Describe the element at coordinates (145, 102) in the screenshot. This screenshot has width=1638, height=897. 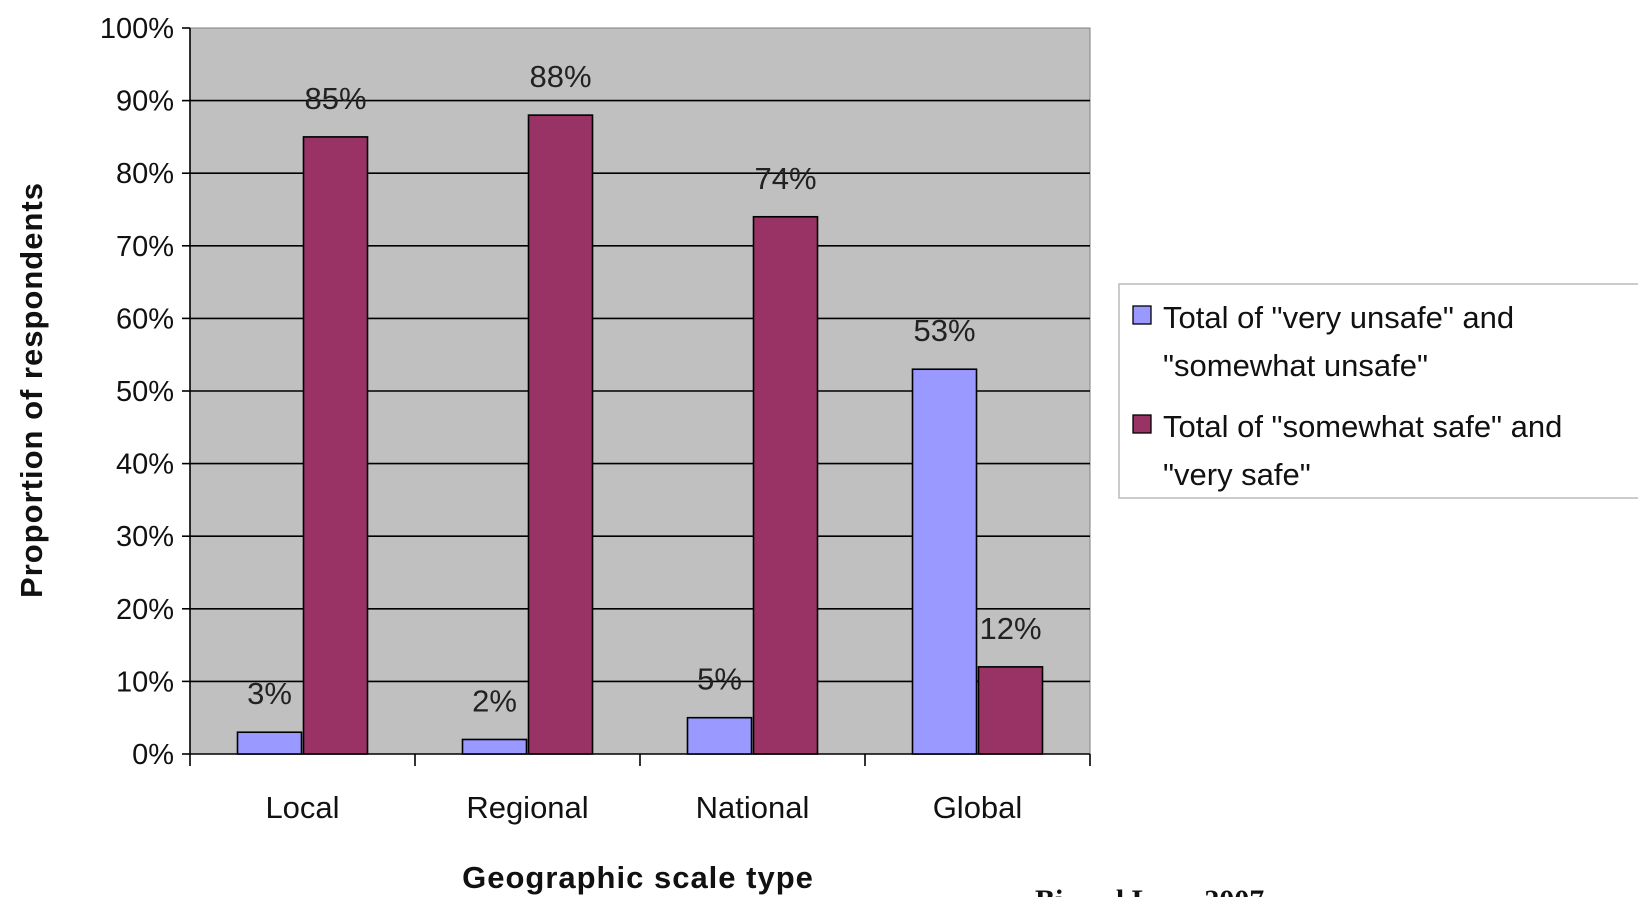
I see `y-tick-label: 90%` at that location.